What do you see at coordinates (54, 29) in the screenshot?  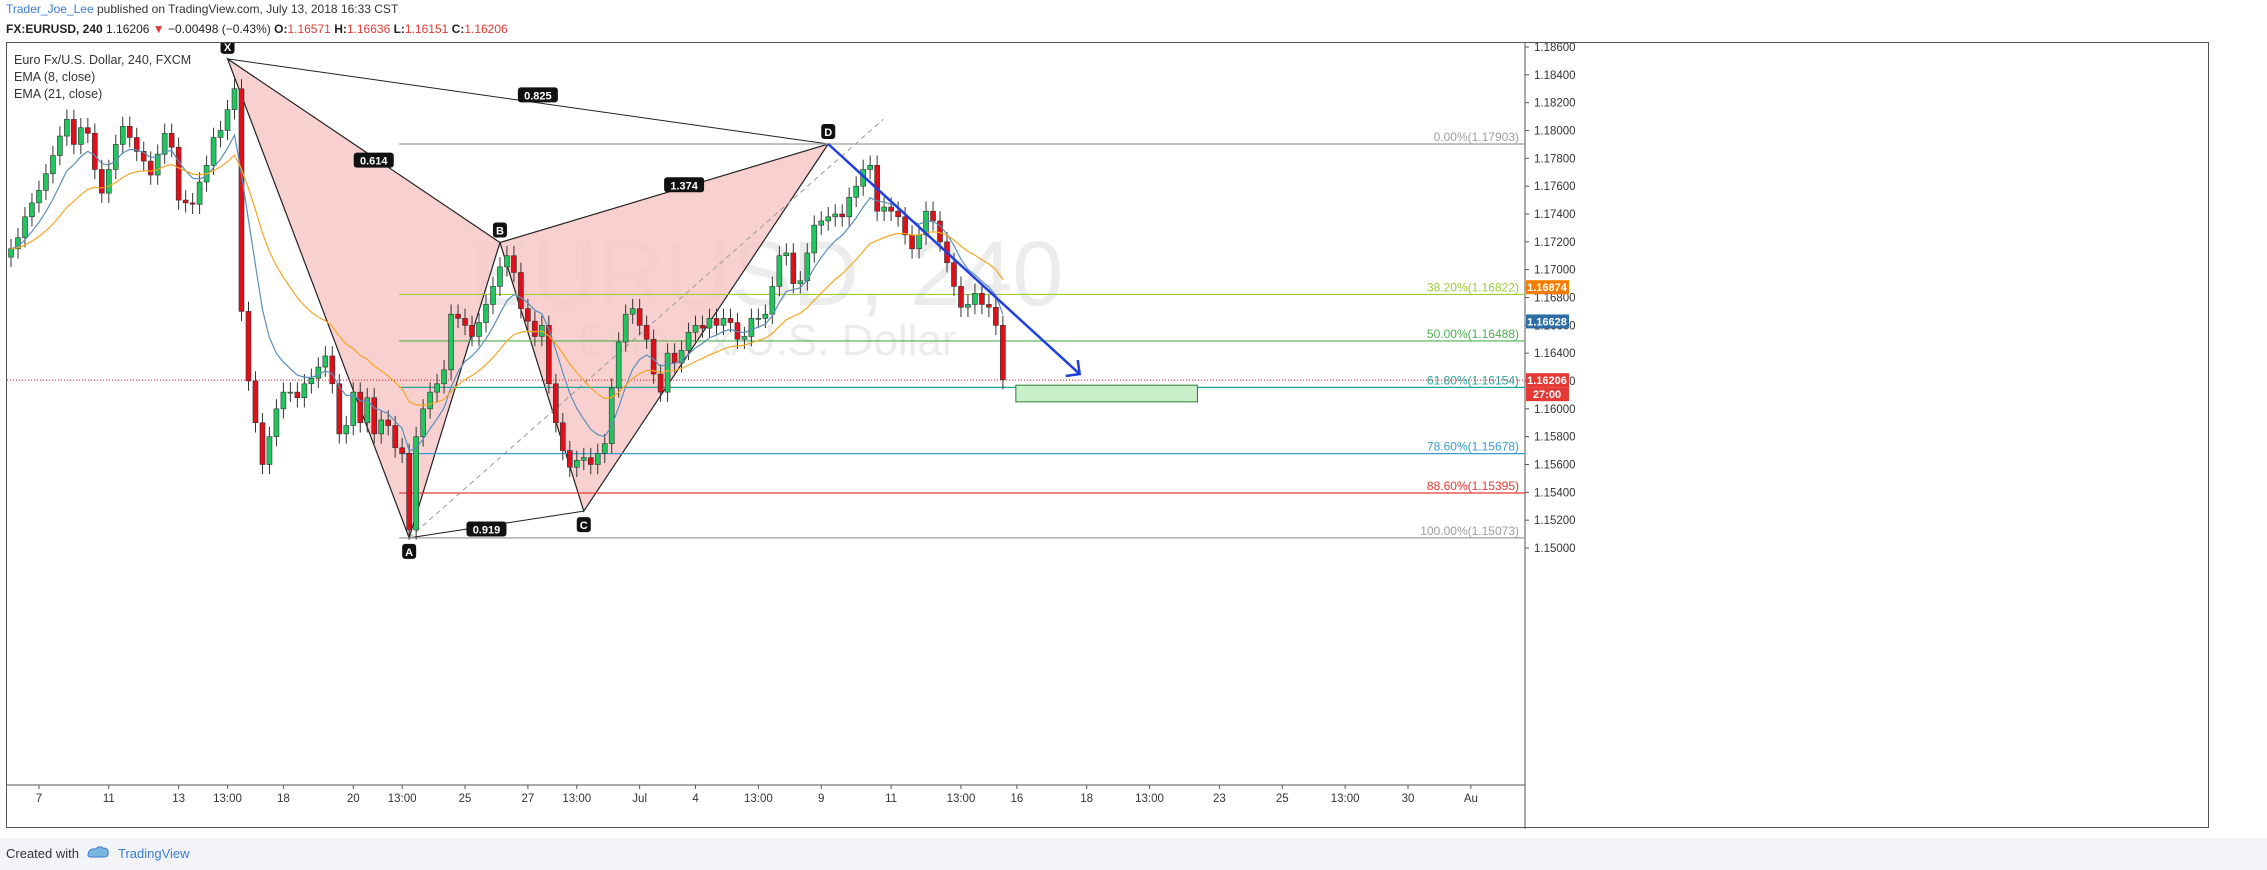 I see `symbol-label: FX:EURUSD, 240` at bounding box center [54, 29].